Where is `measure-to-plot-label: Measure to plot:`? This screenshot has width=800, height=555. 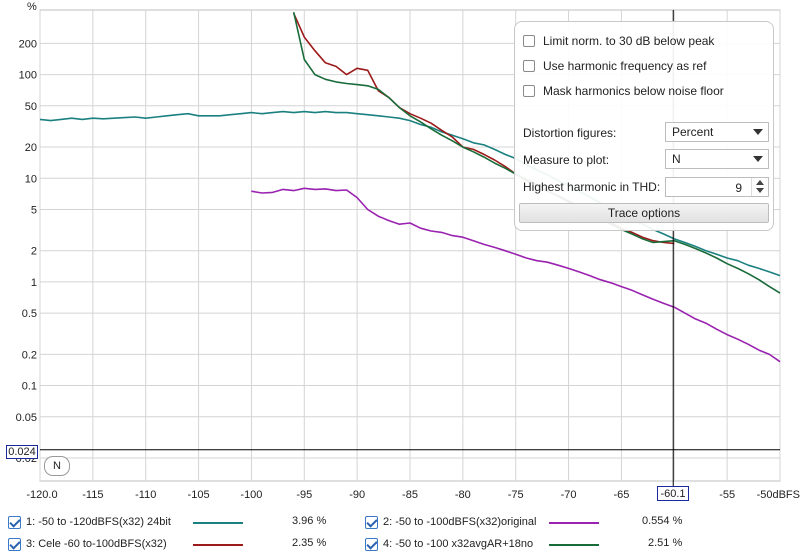 measure-to-plot-label: Measure to plot: is located at coordinates (566, 160).